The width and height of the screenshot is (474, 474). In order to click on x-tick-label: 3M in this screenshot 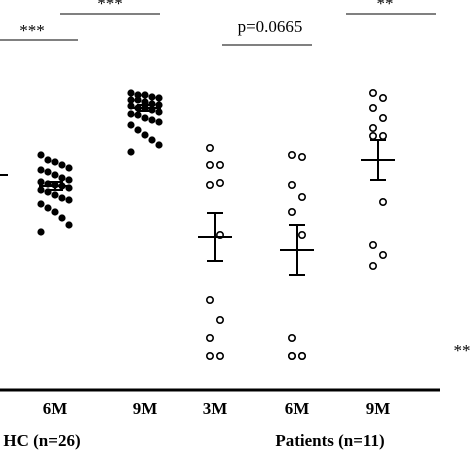, I will do `click(215, 408)`.